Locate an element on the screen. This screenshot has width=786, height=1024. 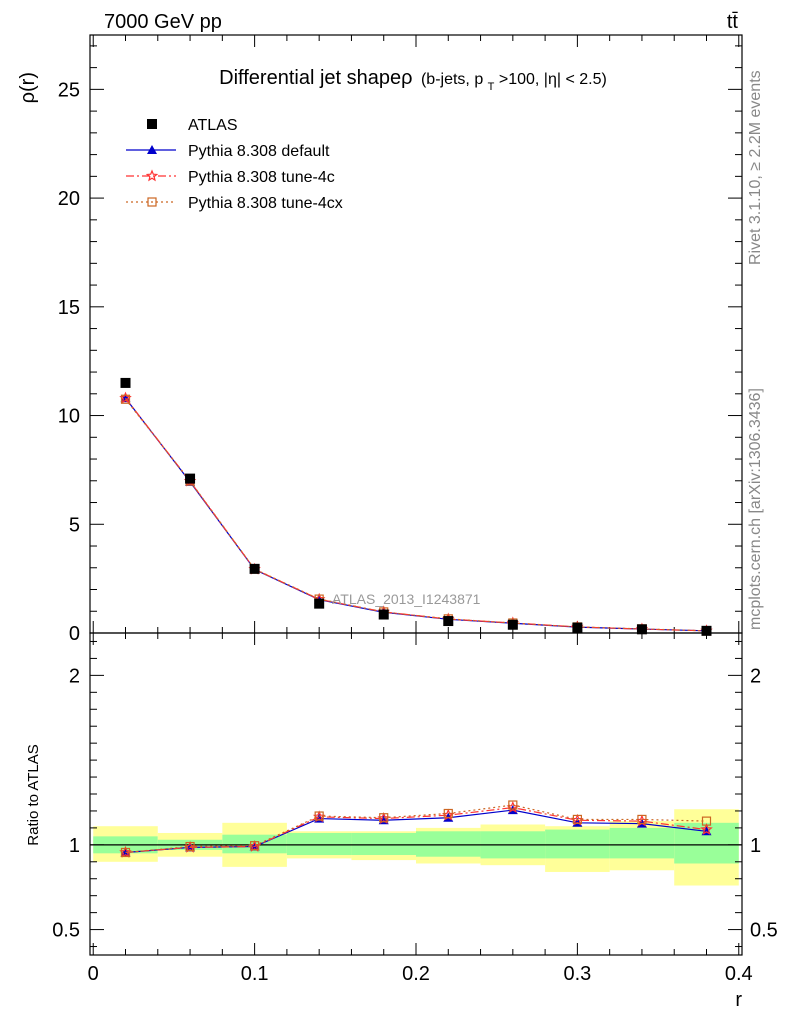
x-tick-label: 0.2 is located at coordinates (416, 974).